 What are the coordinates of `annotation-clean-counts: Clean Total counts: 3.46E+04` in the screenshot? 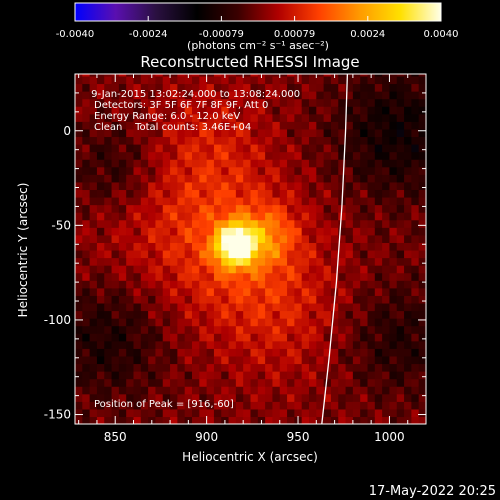 It's located at (172, 127).